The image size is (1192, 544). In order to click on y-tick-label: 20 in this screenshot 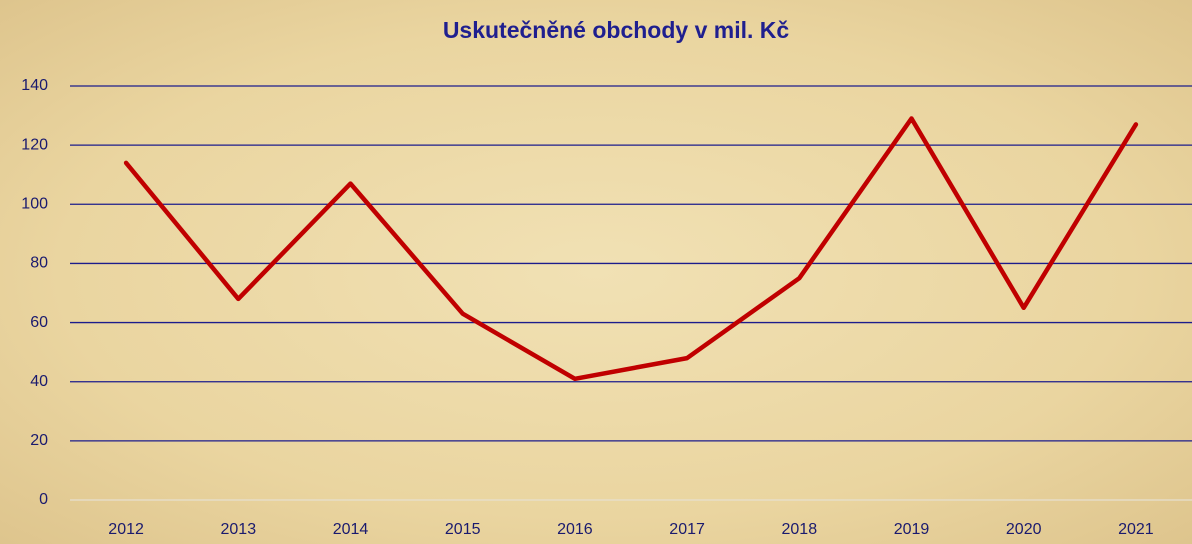, I will do `click(39, 440)`.